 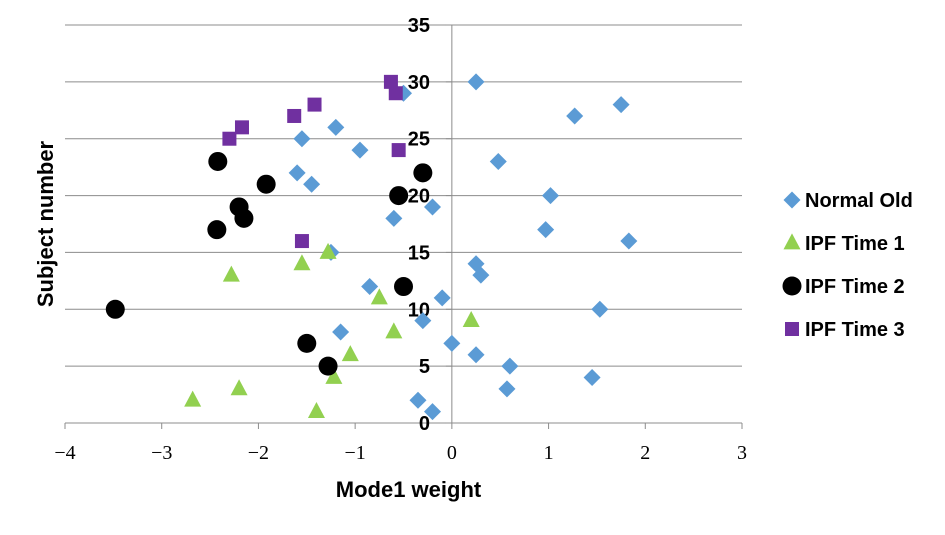 I want to click on legend-item-normal-old: Normal Old, so click(x=848, y=201).